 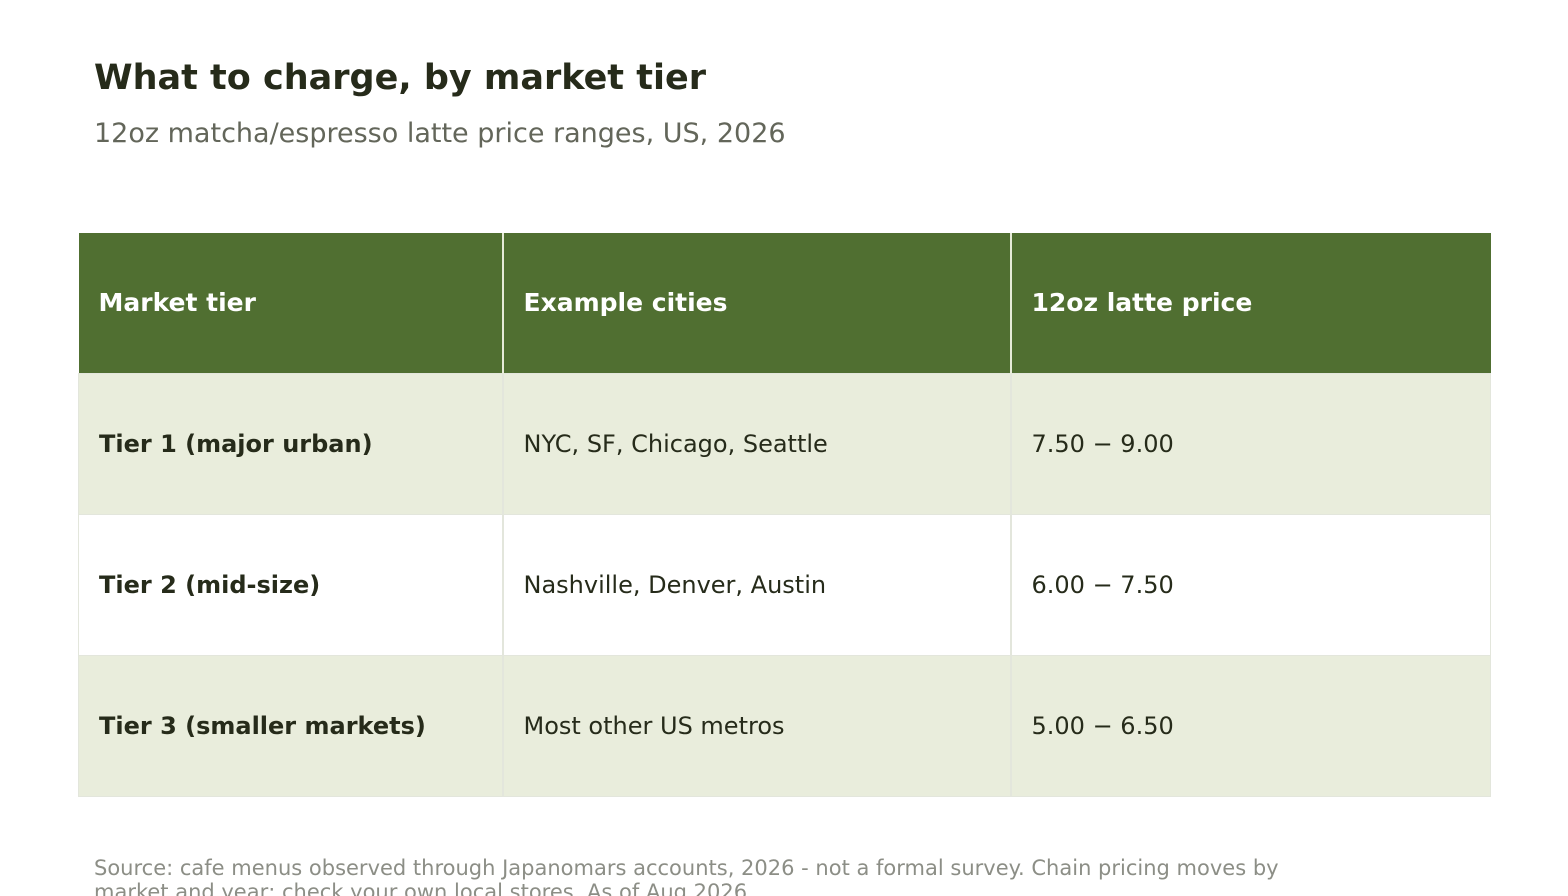 What do you see at coordinates (1250, 443) in the screenshot?
I see `price-cell: 7.50 − 9.00` at bounding box center [1250, 443].